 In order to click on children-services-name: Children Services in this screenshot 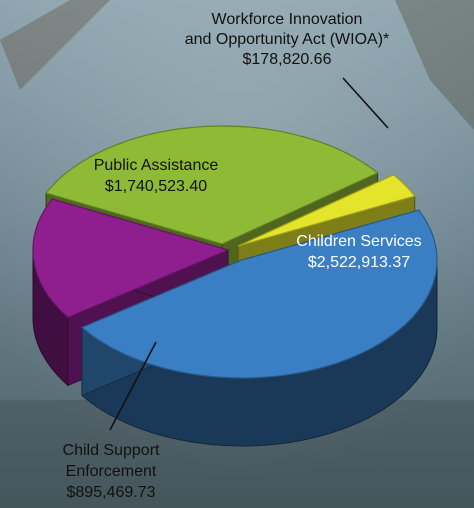, I will do `click(358, 241)`.